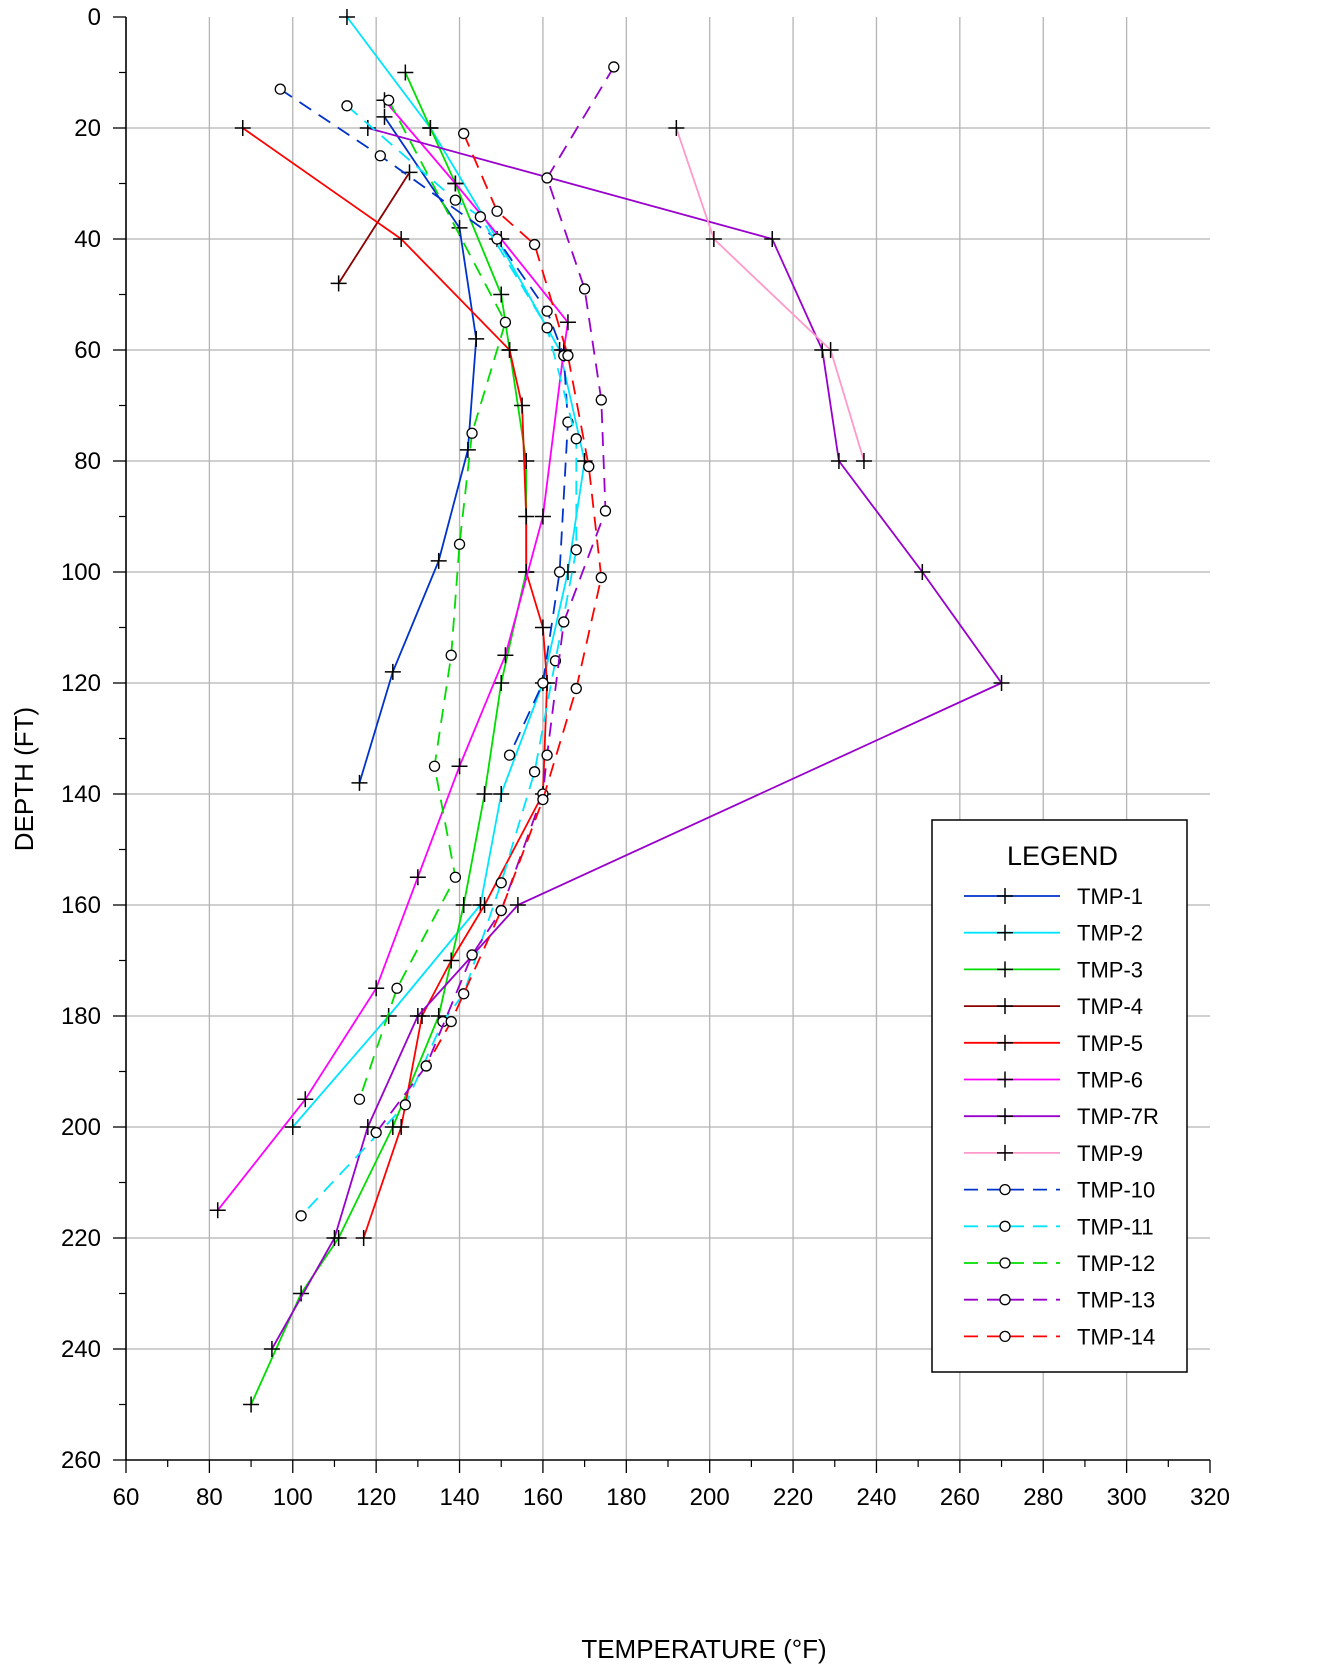  Describe the element at coordinates (81, 572) in the screenshot. I see `y-tick-label: 100` at that location.